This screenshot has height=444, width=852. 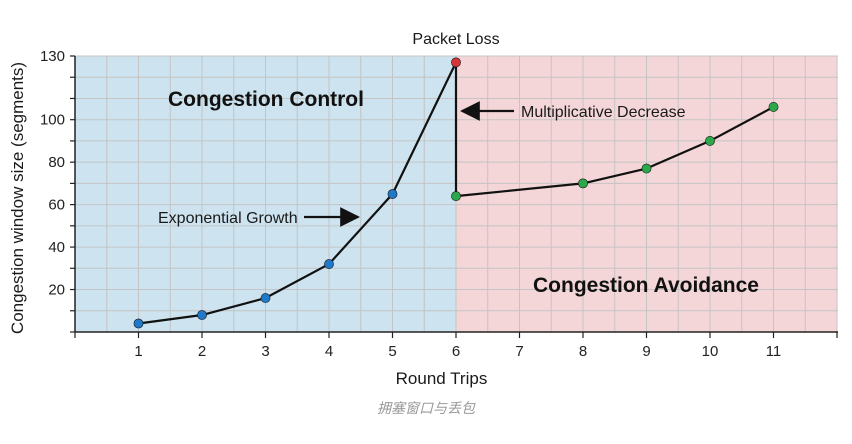 What do you see at coordinates (646, 351) in the screenshot?
I see `x-tick-label: 9` at bounding box center [646, 351].